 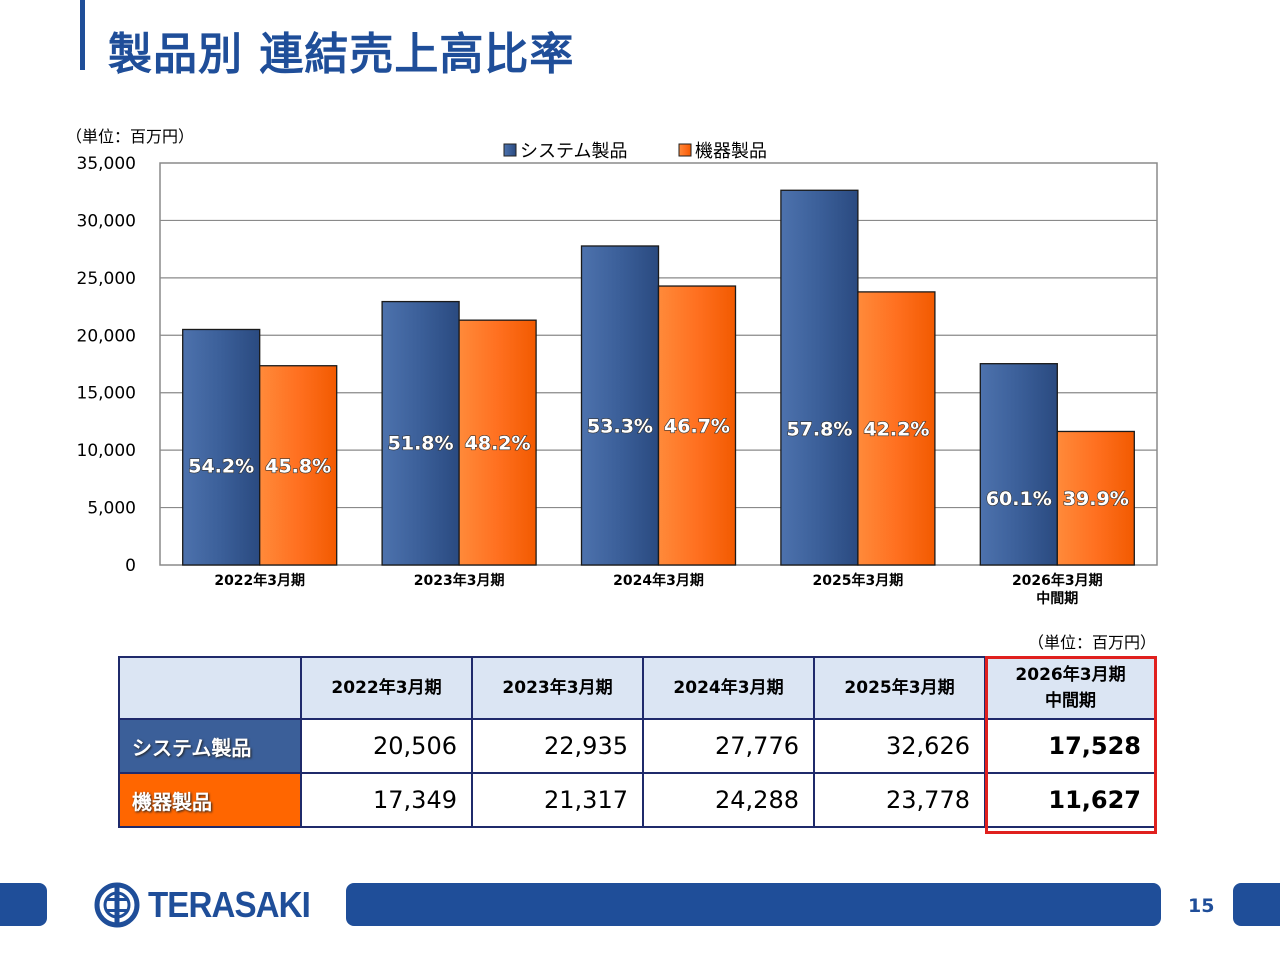 I want to click on footer-left-bar, so click(x=23, y=904).